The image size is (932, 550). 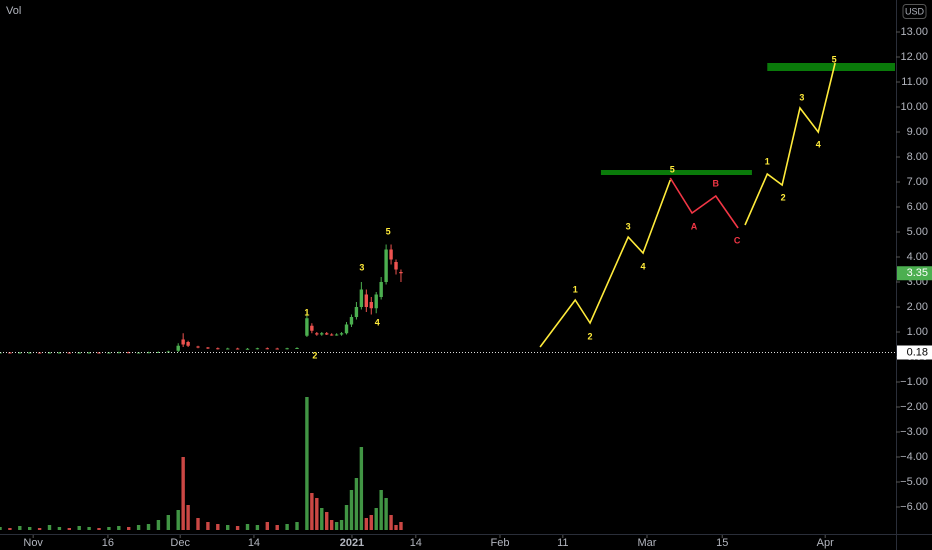 I want to click on y-tick-label: 2.00, so click(x=917, y=307).